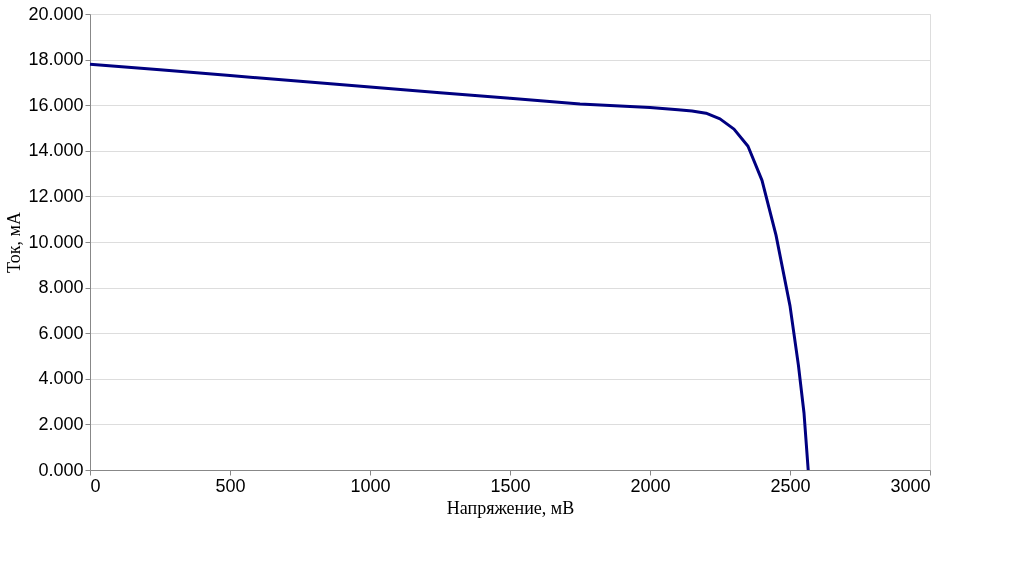  Describe the element at coordinates (95, 485) in the screenshot. I see `x-tick-label: 0` at that location.